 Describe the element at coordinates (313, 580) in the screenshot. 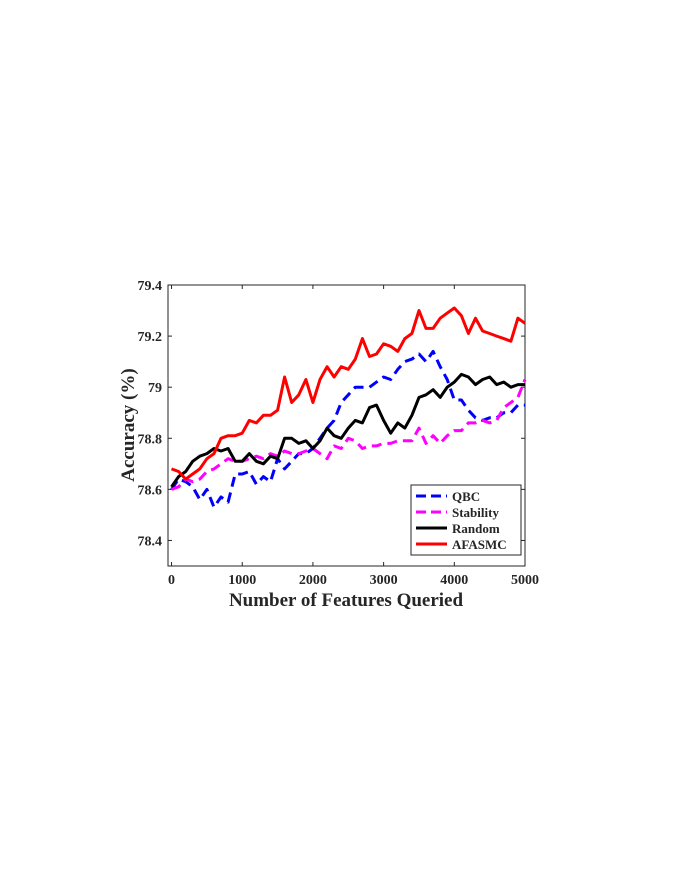

I see `x-tick-label: 2000` at that location.